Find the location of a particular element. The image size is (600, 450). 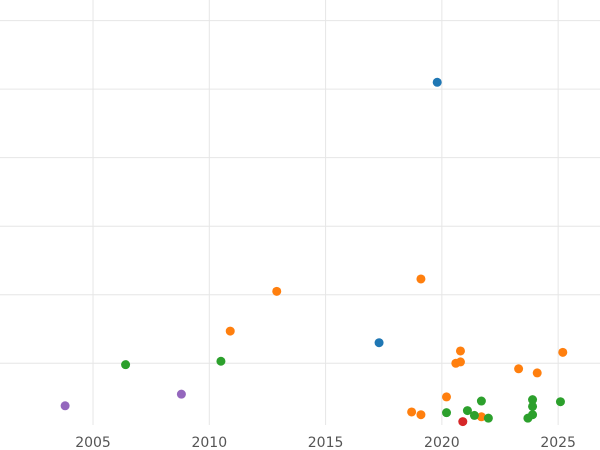

x-tick-label: 2015 is located at coordinates (326, 442).